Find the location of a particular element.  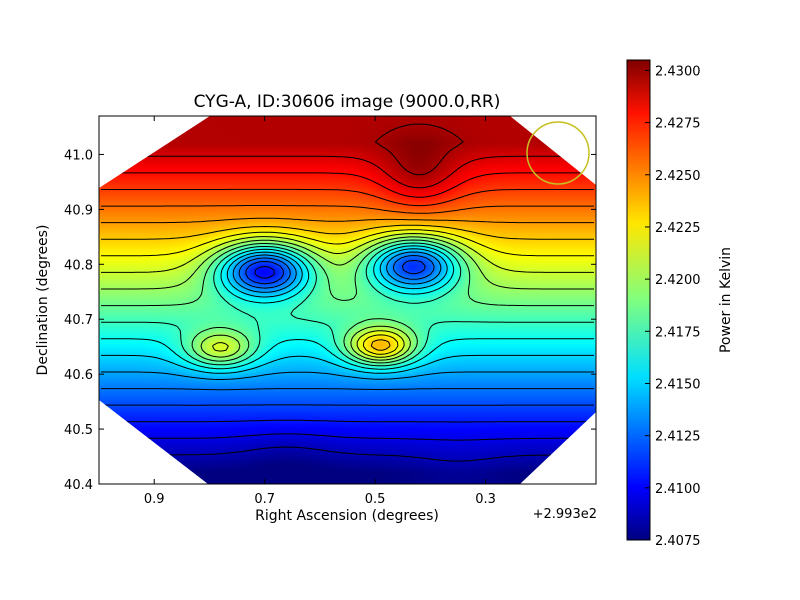

colorbar-gradient is located at coordinates (638, 300).